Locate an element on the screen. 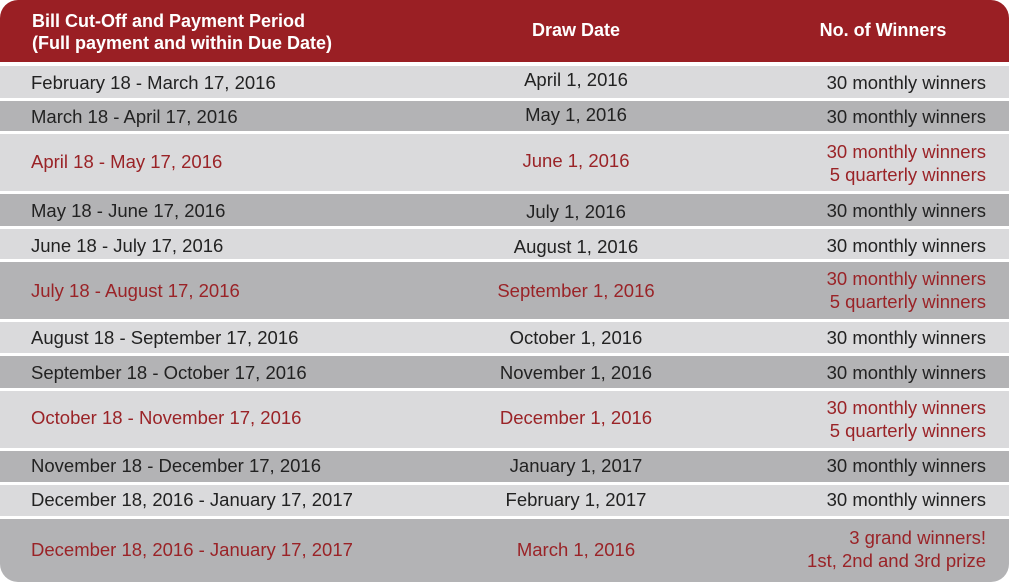  period-cell: February 18 - March 17, 2016 is located at coordinates (153, 82).